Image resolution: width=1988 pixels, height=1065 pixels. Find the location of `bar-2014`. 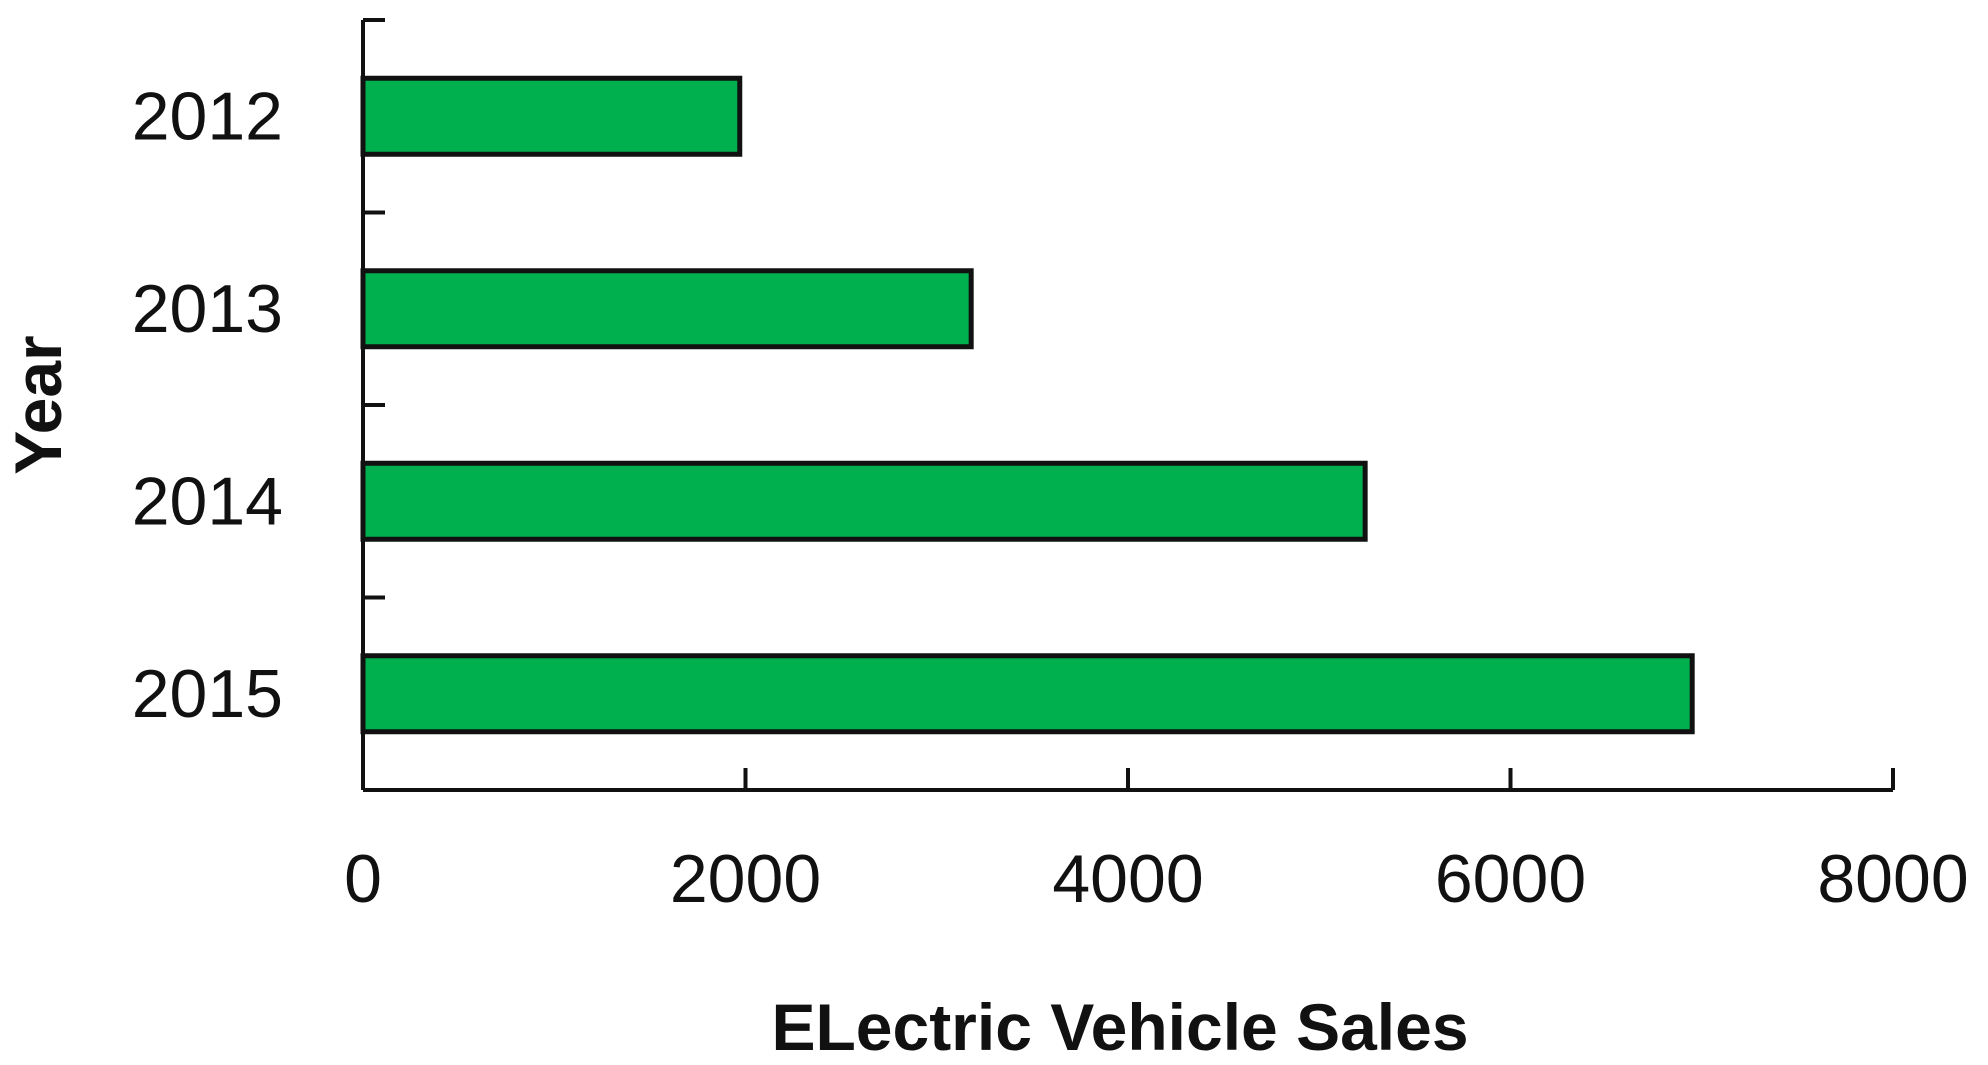

bar-2014 is located at coordinates (864, 501).